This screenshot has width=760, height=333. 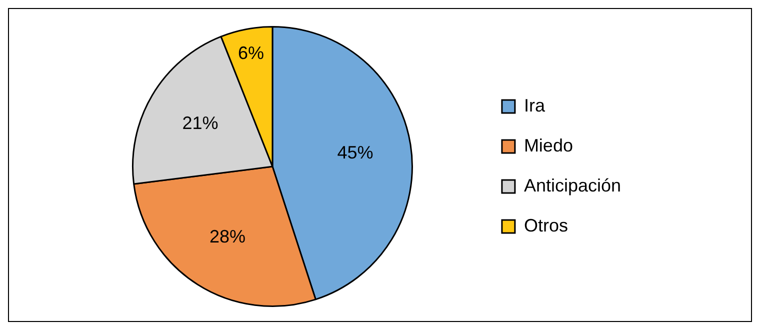 What do you see at coordinates (535, 105) in the screenshot?
I see `legend-label: Ira` at bounding box center [535, 105].